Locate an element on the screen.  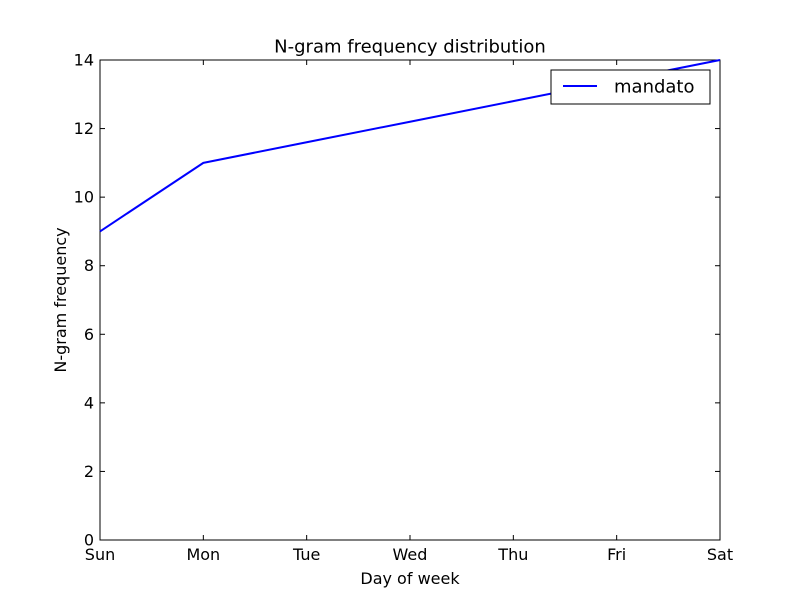
x-tick-label: Fri is located at coordinates (616, 554).